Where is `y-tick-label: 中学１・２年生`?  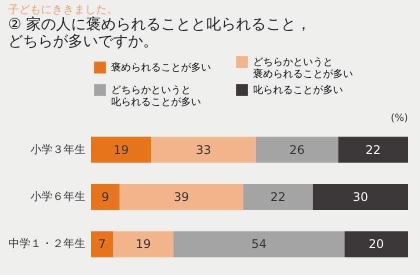 y-tick-label: 中学１・２年生 is located at coordinates (47, 243).